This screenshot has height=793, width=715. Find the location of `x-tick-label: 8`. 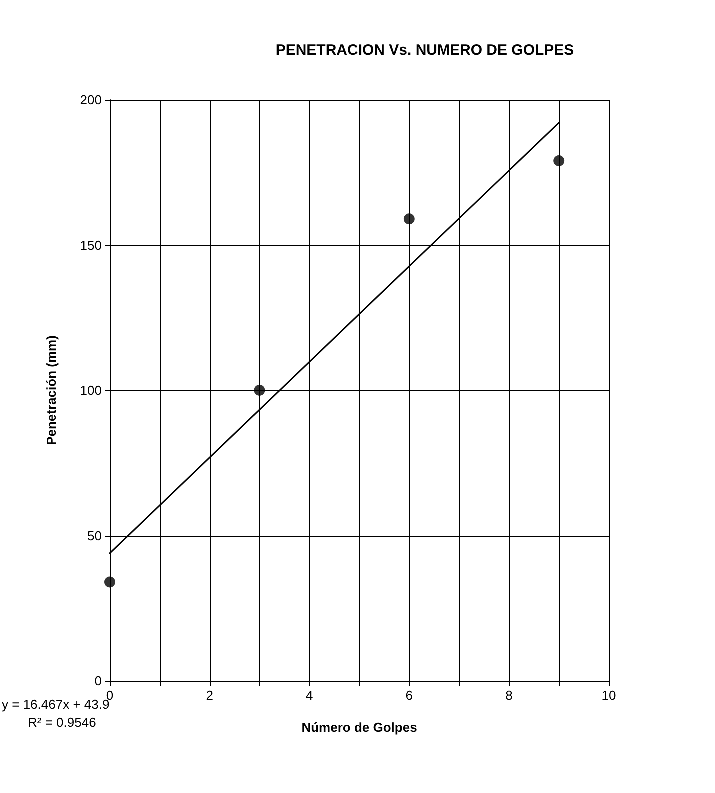

x-tick-label: 8 is located at coordinates (509, 695).